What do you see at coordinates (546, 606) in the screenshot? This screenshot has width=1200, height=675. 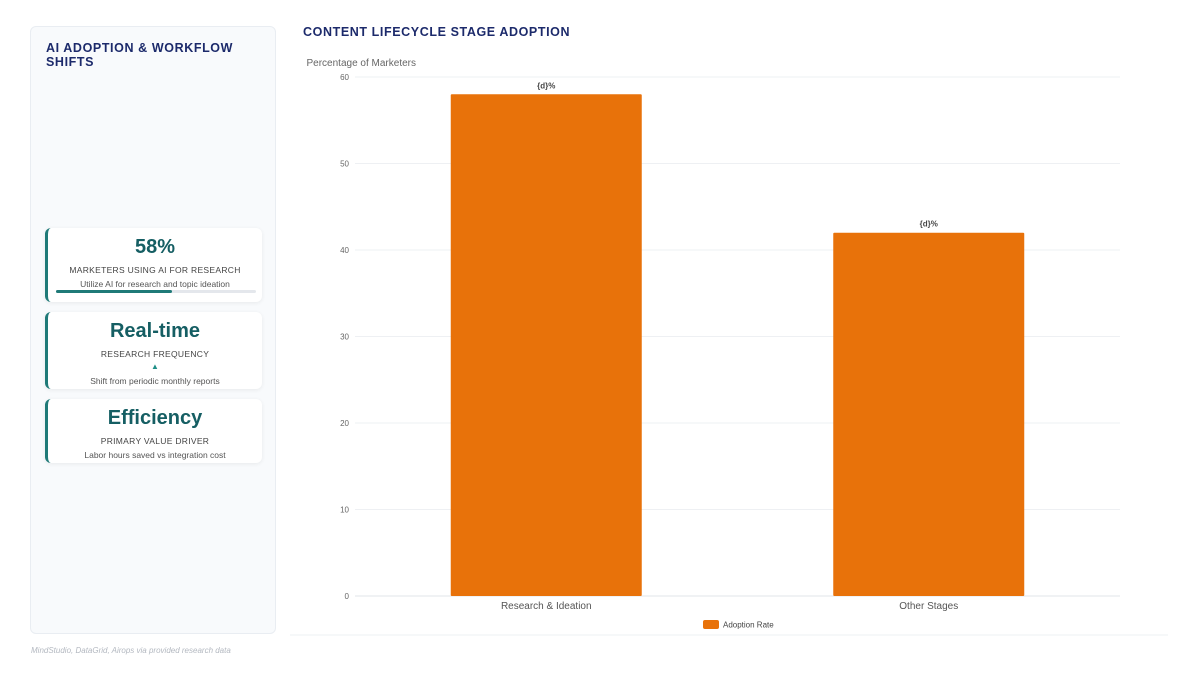 I see `x-tick-label: Research & Ideation` at bounding box center [546, 606].